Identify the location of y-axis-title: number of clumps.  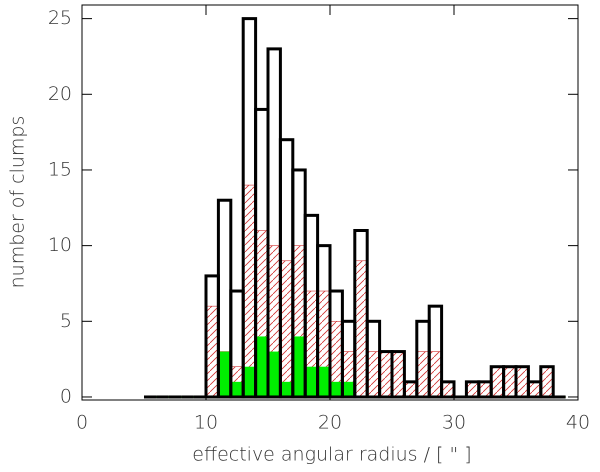
(18, 202).